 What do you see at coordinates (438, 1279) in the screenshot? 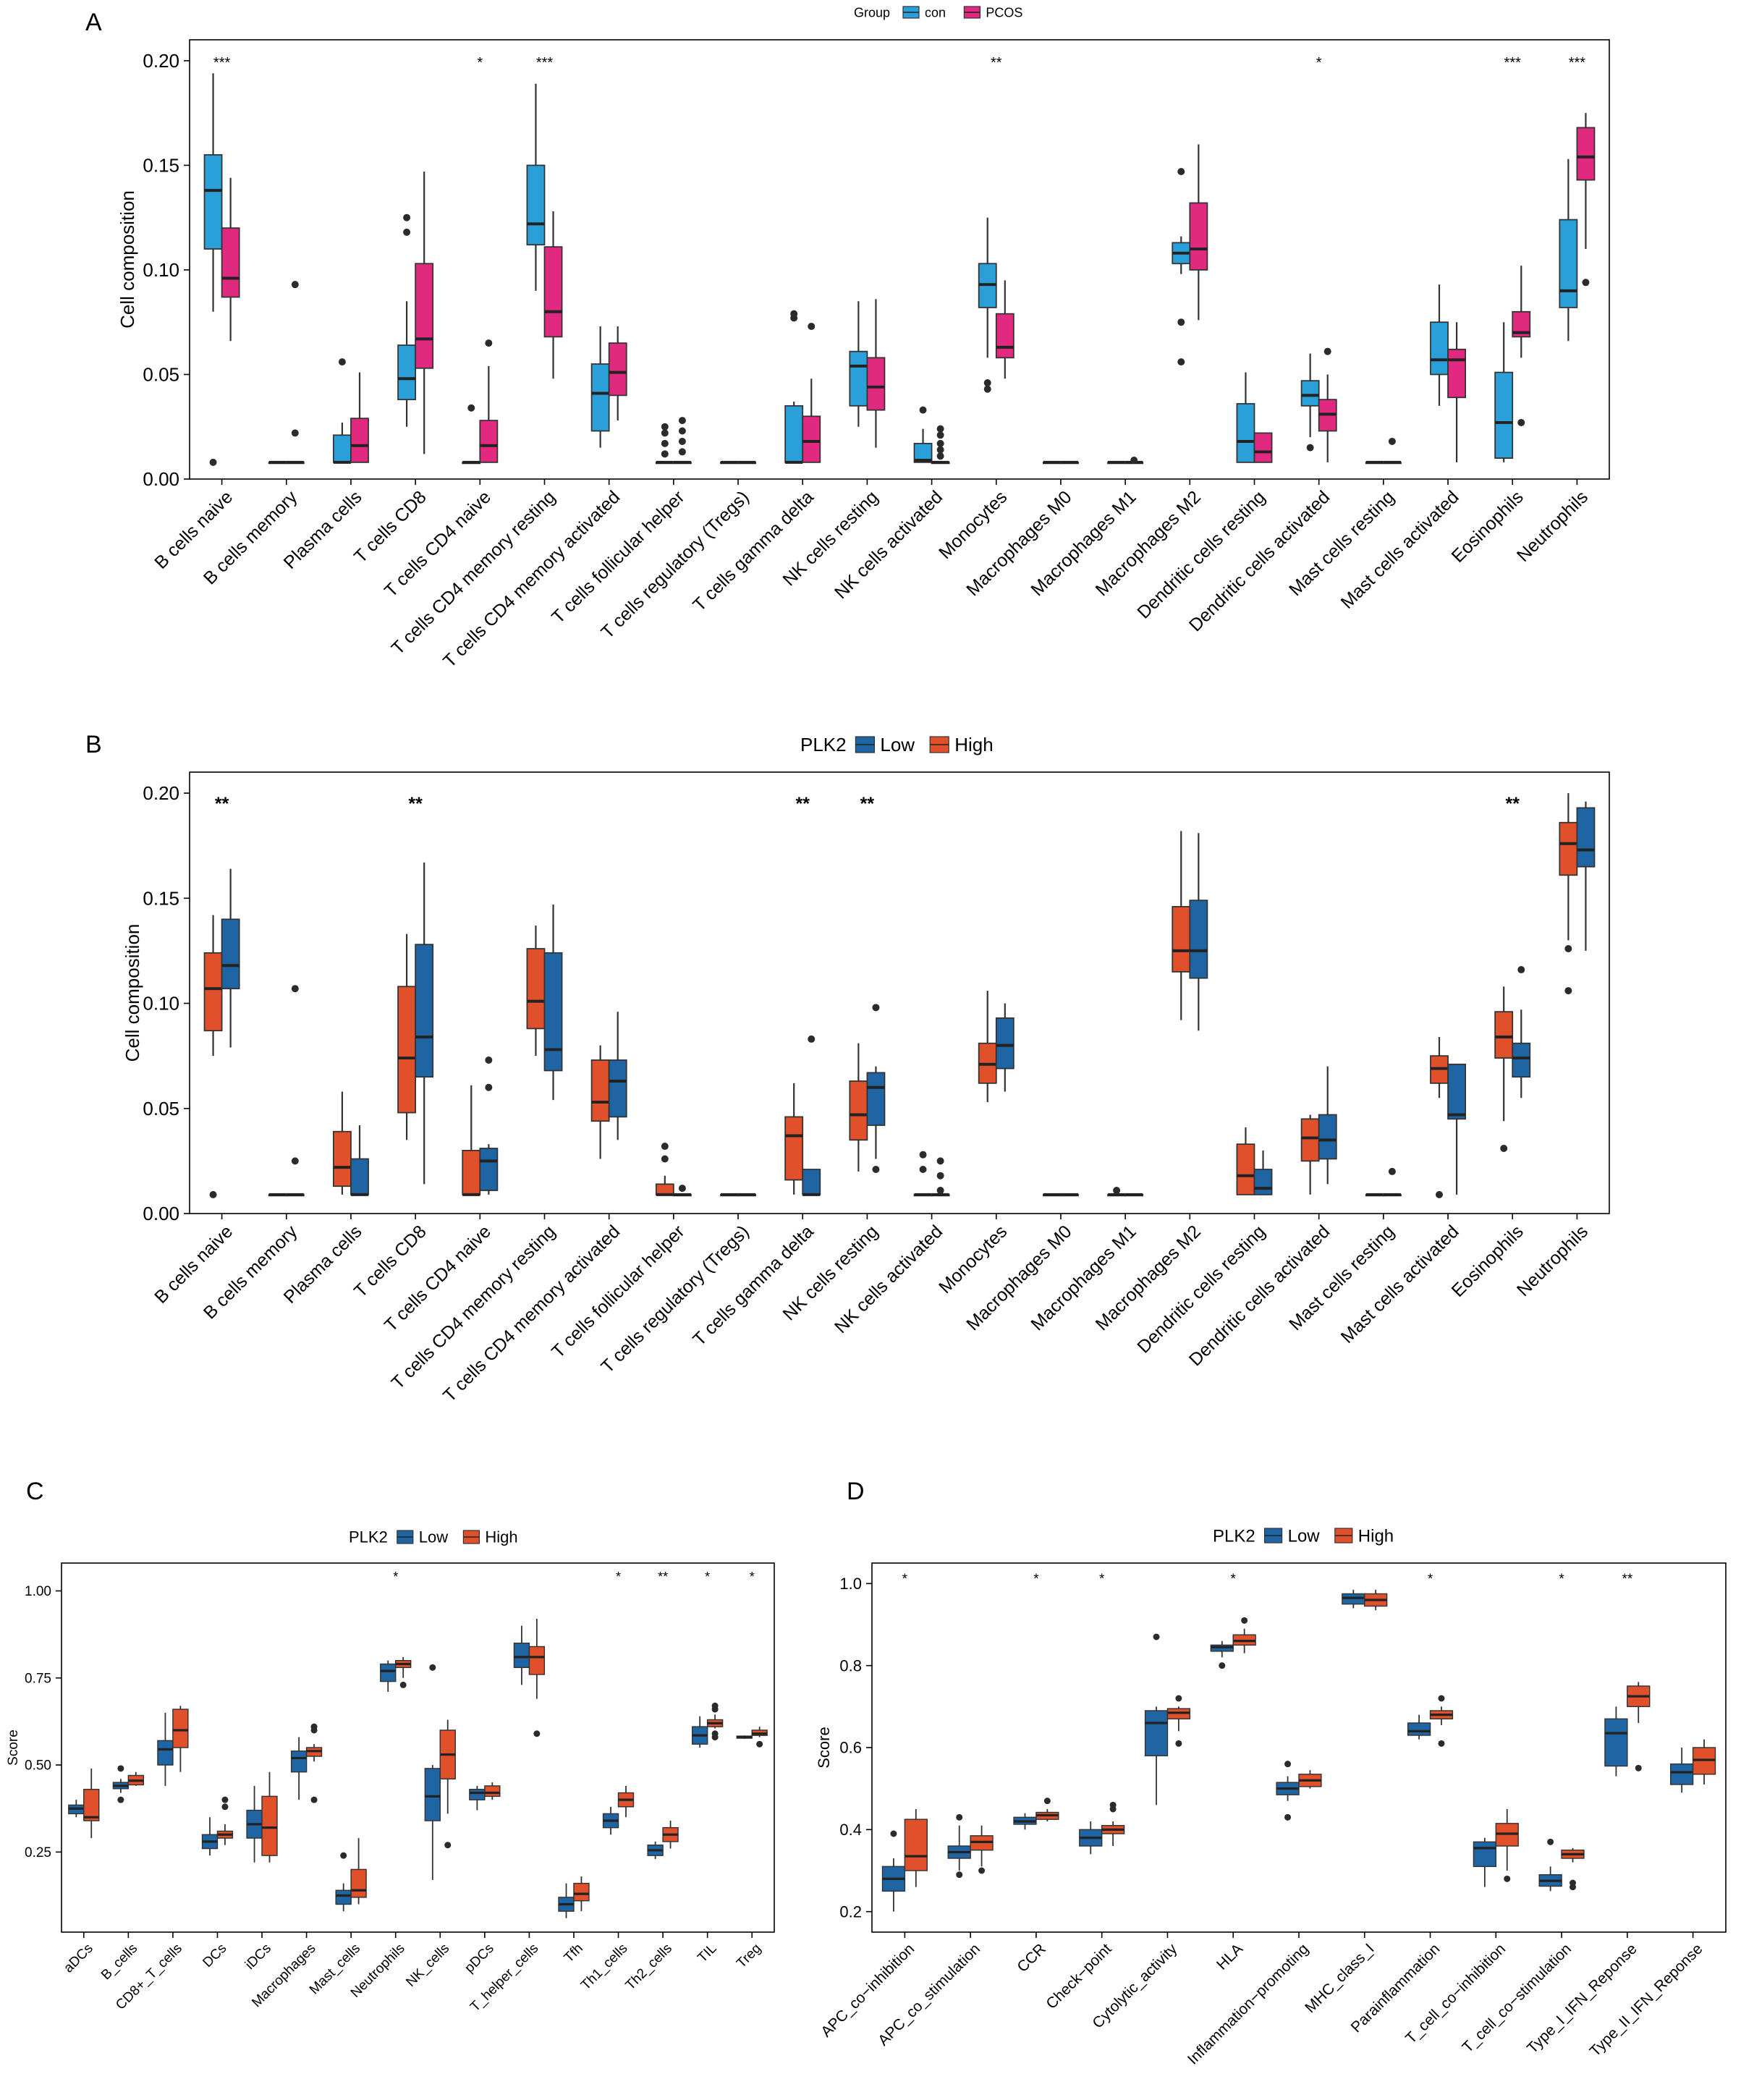
I see `x-tick-label: T cells CD4 naive` at bounding box center [438, 1279].